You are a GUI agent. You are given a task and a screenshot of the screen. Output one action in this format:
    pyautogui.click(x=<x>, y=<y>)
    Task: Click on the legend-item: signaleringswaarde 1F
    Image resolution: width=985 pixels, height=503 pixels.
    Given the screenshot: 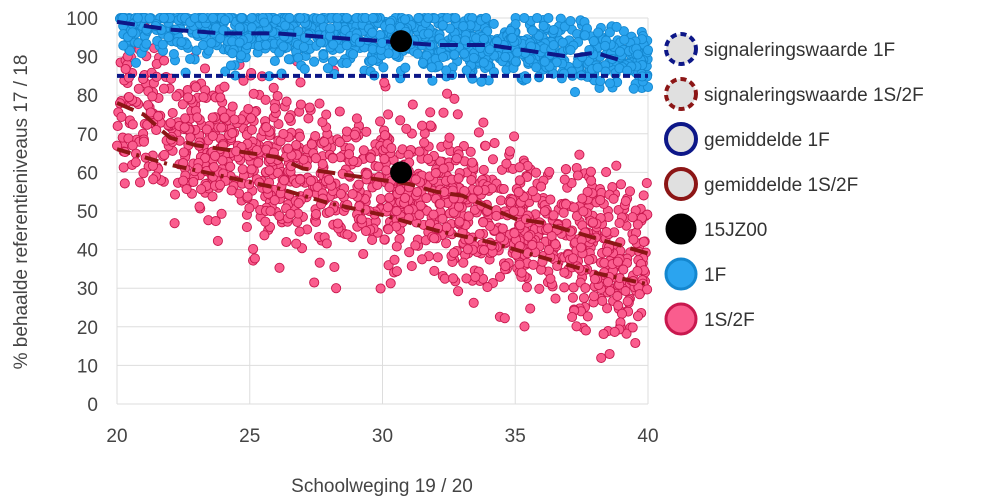 What is the action you would take?
    pyautogui.click(x=779, y=49)
    